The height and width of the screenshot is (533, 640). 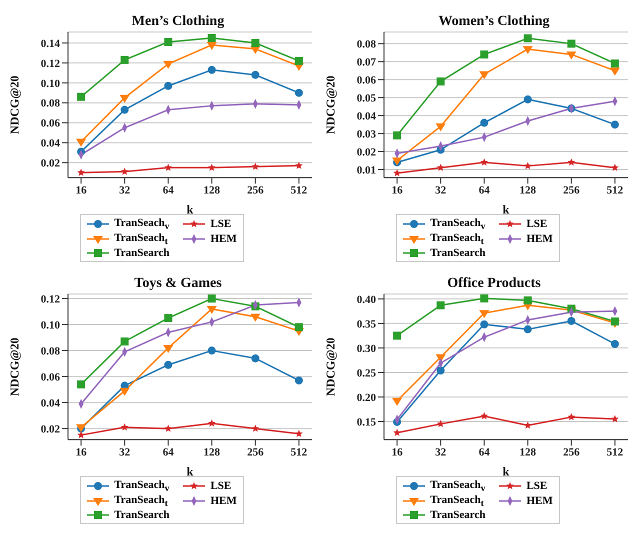 I want to click on y-tick-label: 0.05, so click(x=366, y=98).